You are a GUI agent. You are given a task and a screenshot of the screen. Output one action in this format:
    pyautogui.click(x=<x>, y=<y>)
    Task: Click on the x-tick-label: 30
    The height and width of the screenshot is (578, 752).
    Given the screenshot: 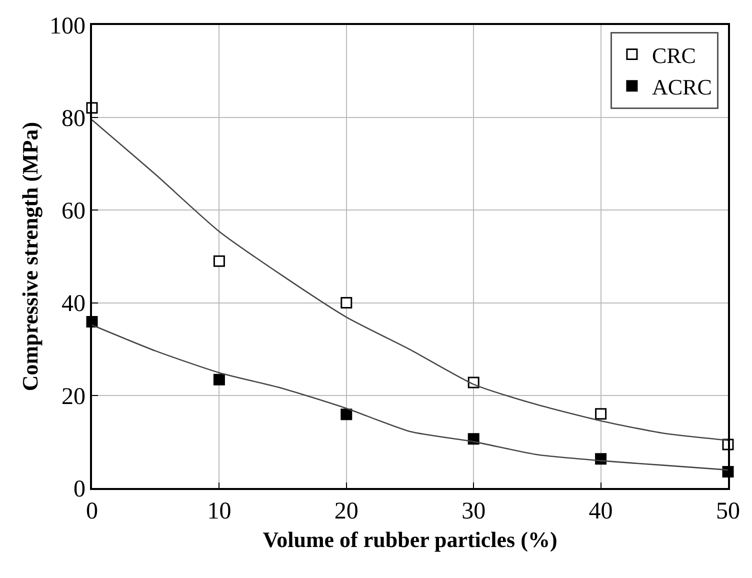 What is the action you would take?
    pyautogui.click(x=474, y=511)
    